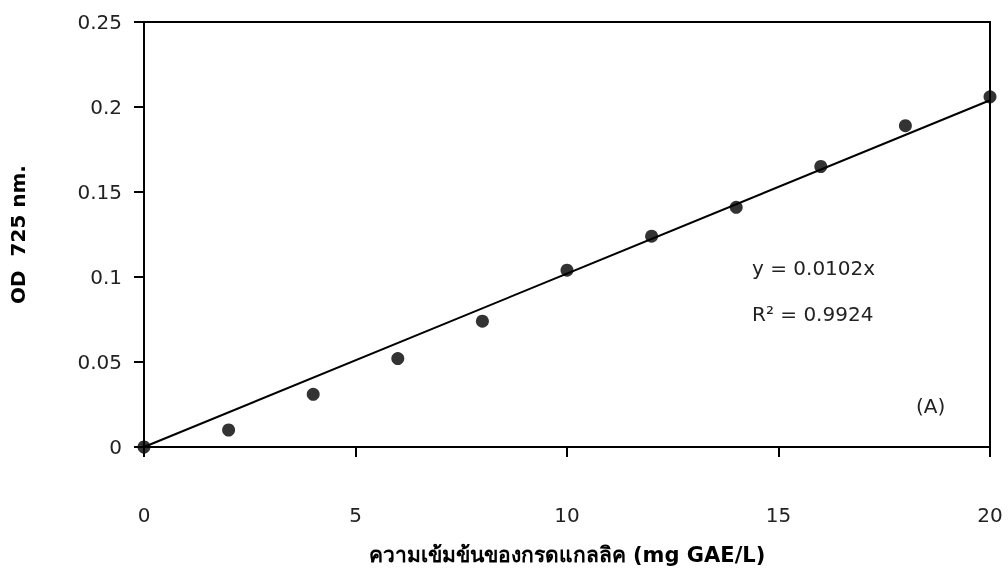  I want to click on x-tick-label: 5, so click(355, 515).